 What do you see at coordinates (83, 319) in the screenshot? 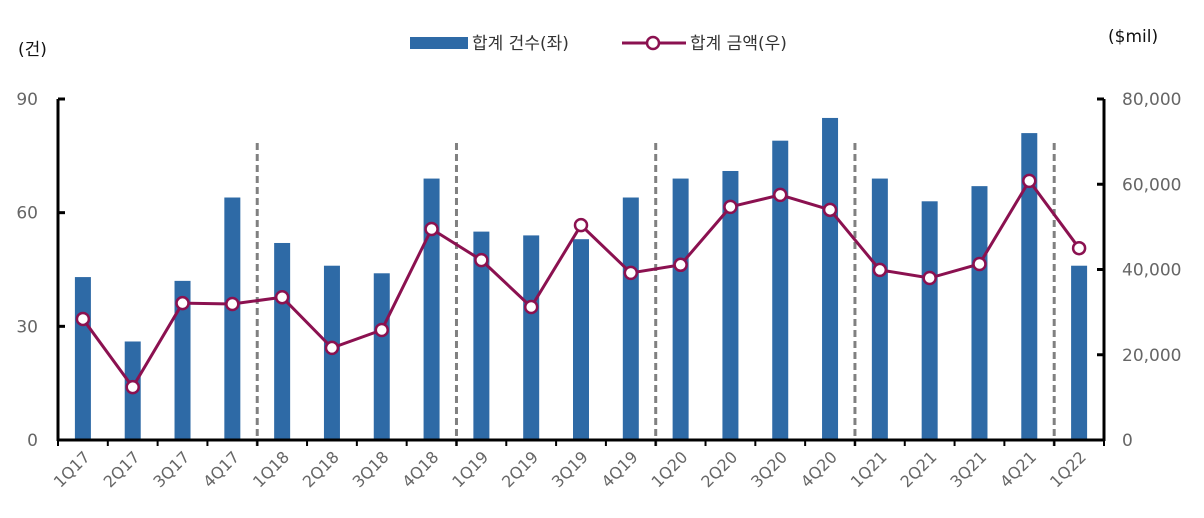
I see `point-1Q17` at bounding box center [83, 319].